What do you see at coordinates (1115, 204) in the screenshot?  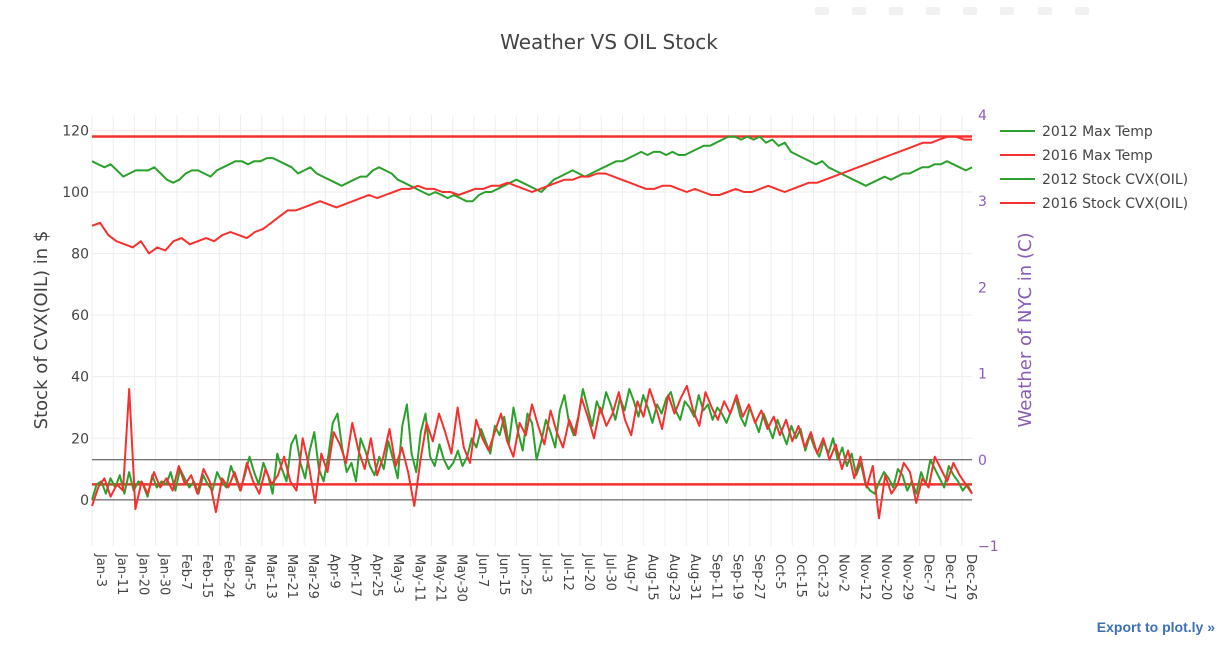 I see `legend-label: 2016 Stock CVX(OIL)` at bounding box center [1115, 204].